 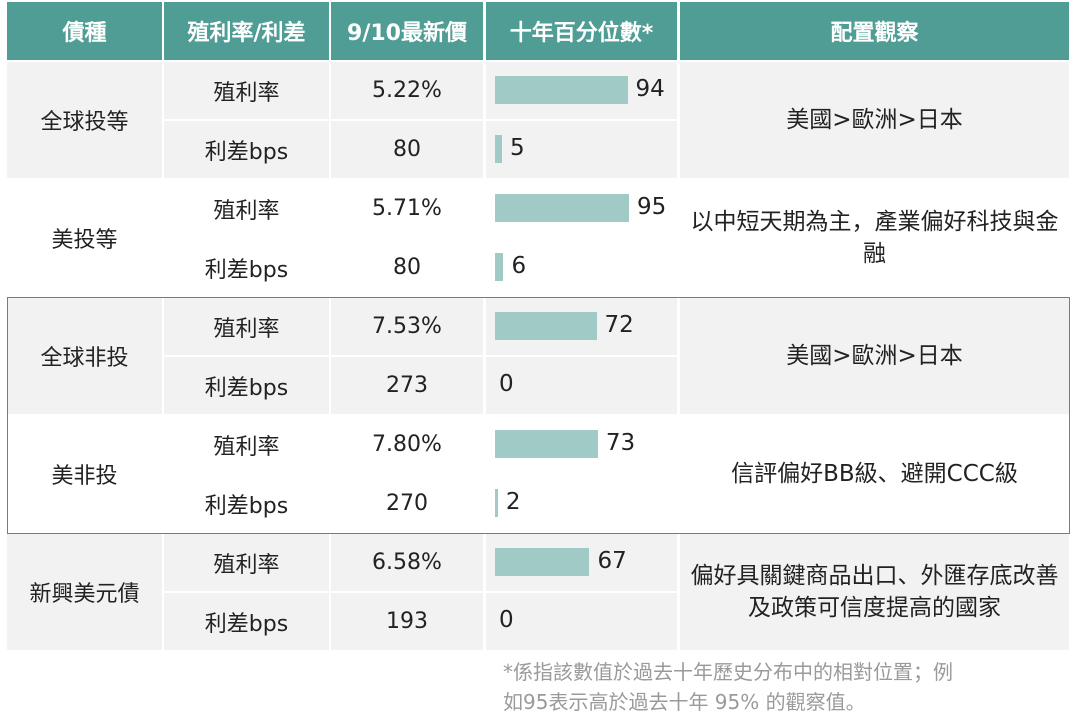 I want to click on price: 6.58%, so click(x=407, y=562).